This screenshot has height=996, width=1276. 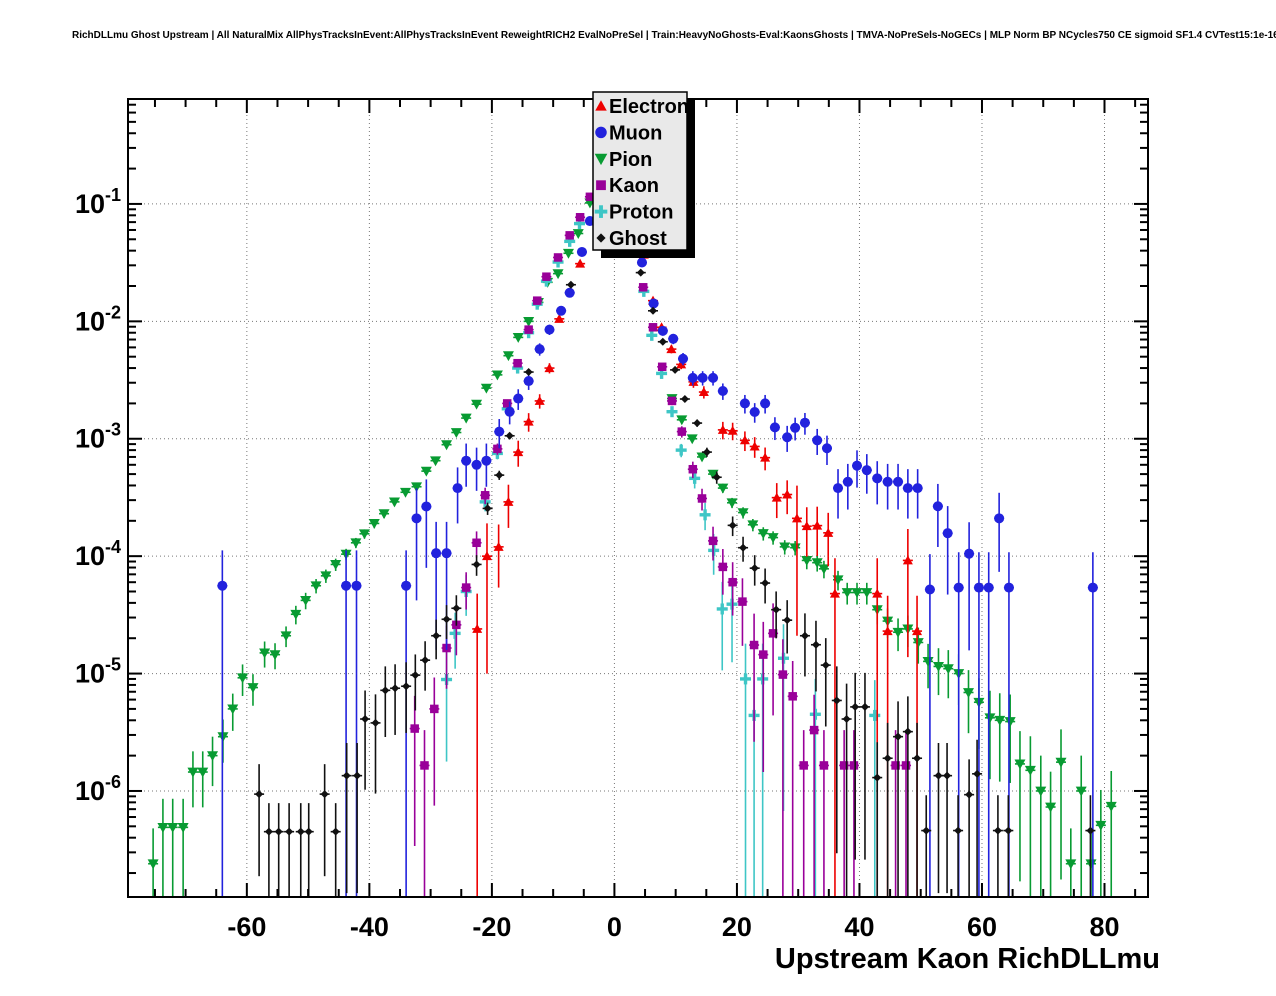 I want to click on legend-label-ghost: Ghost, so click(x=638, y=239).